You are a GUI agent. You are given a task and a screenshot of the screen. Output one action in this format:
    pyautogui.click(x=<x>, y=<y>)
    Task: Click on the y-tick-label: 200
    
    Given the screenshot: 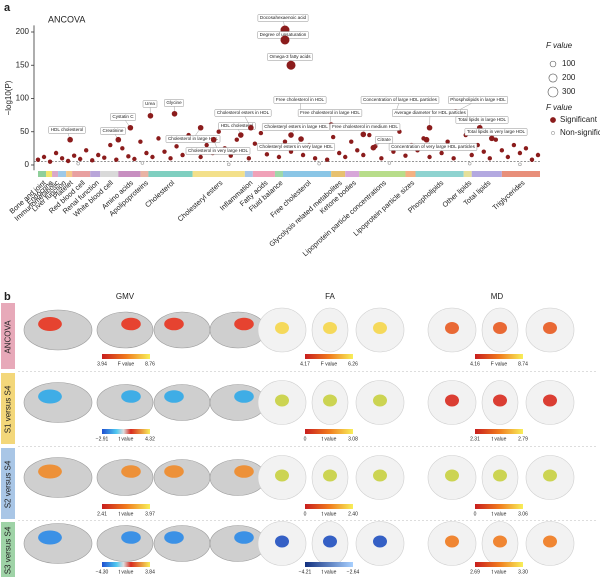 What is the action you would take?
    pyautogui.click(x=23, y=31)
    